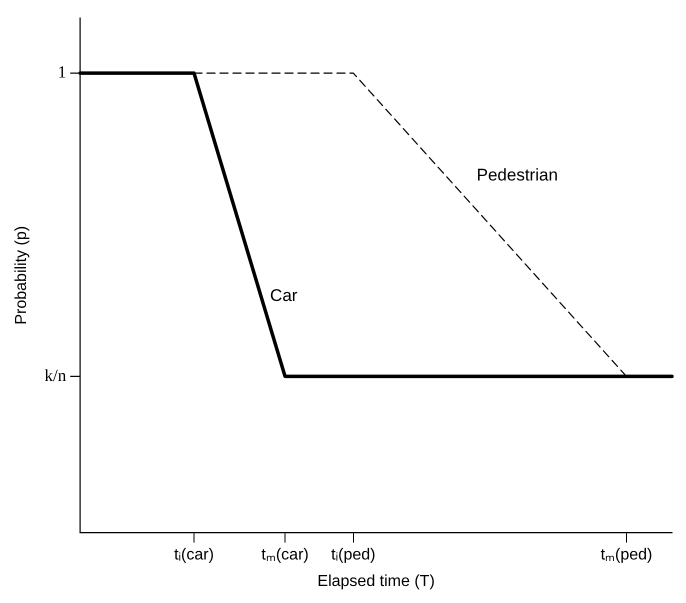  What do you see at coordinates (353, 555) in the screenshot?
I see `x-tick-label: tᵢ(ped)` at bounding box center [353, 555].